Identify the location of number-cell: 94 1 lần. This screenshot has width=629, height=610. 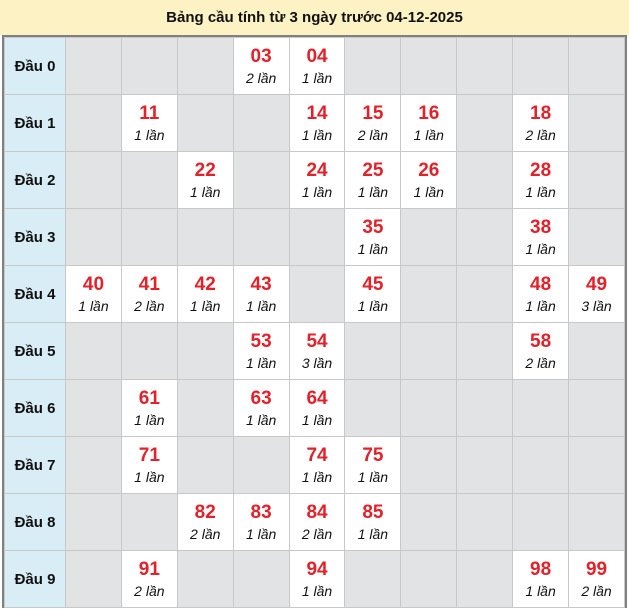
(317, 579).